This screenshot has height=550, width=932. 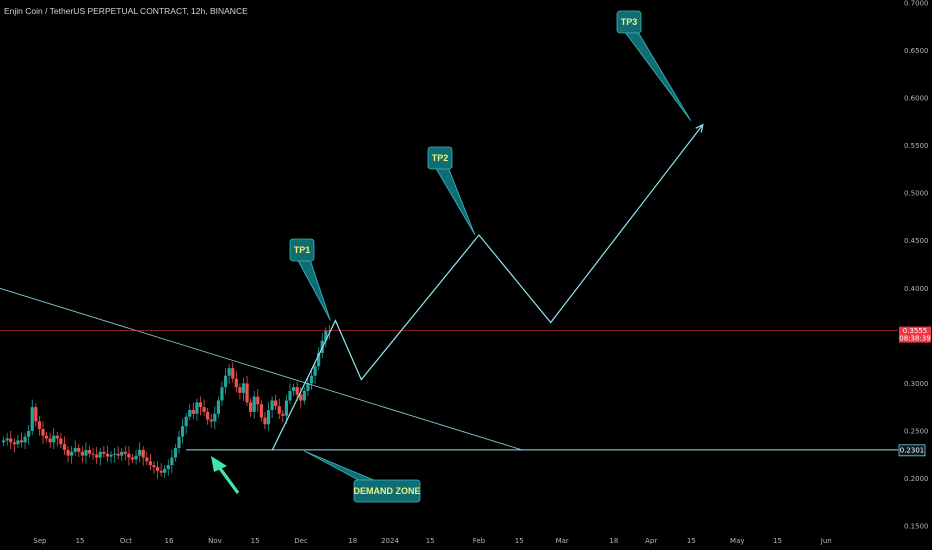 I want to click on last-price-tag-bg, so click(x=915, y=334).